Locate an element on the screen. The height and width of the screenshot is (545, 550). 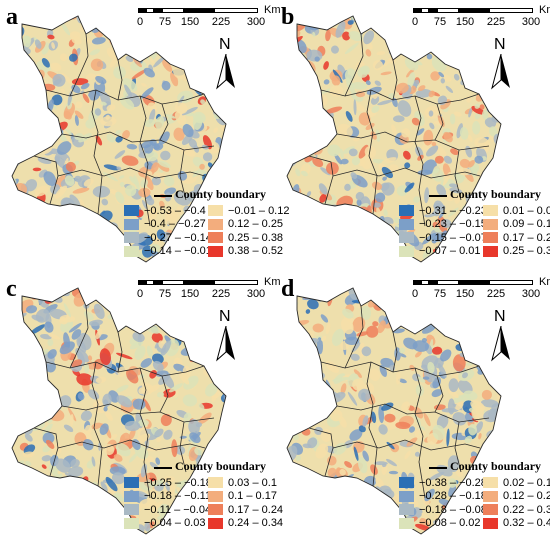
legend-item: −0.07 – 0.01 is located at coordinates (443, 252).